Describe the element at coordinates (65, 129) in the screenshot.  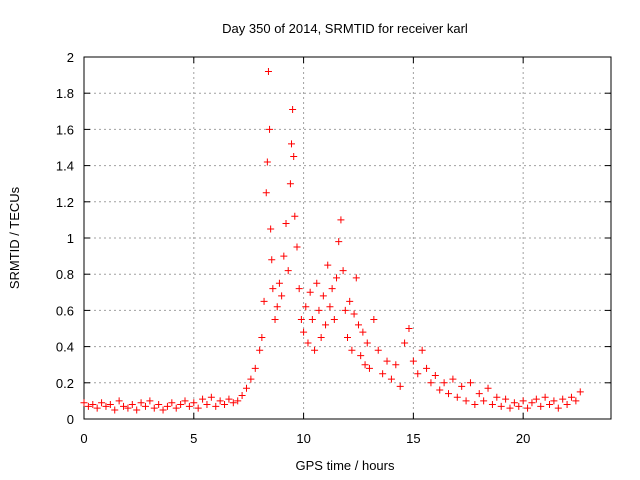
I see `y-tick-label: 1.6` at that location.